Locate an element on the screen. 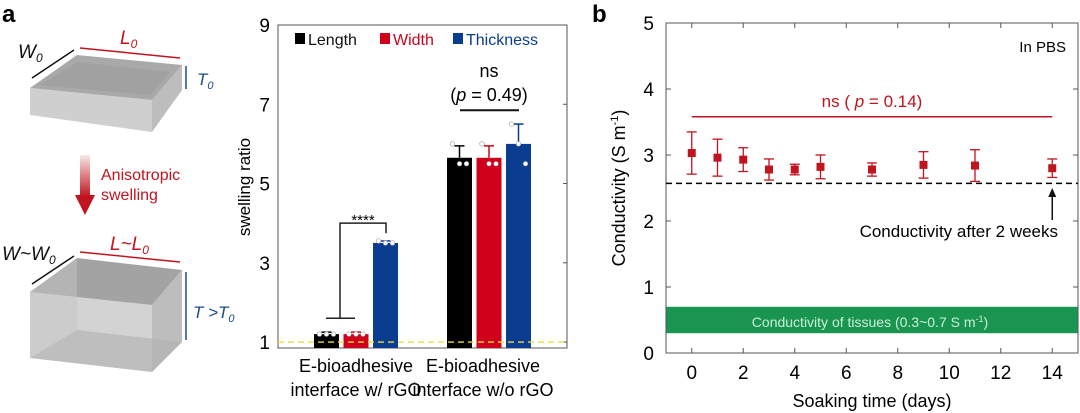 The image size is (1080, 413). p-value: (p = 0.49) is located at coordinates (489, 95).